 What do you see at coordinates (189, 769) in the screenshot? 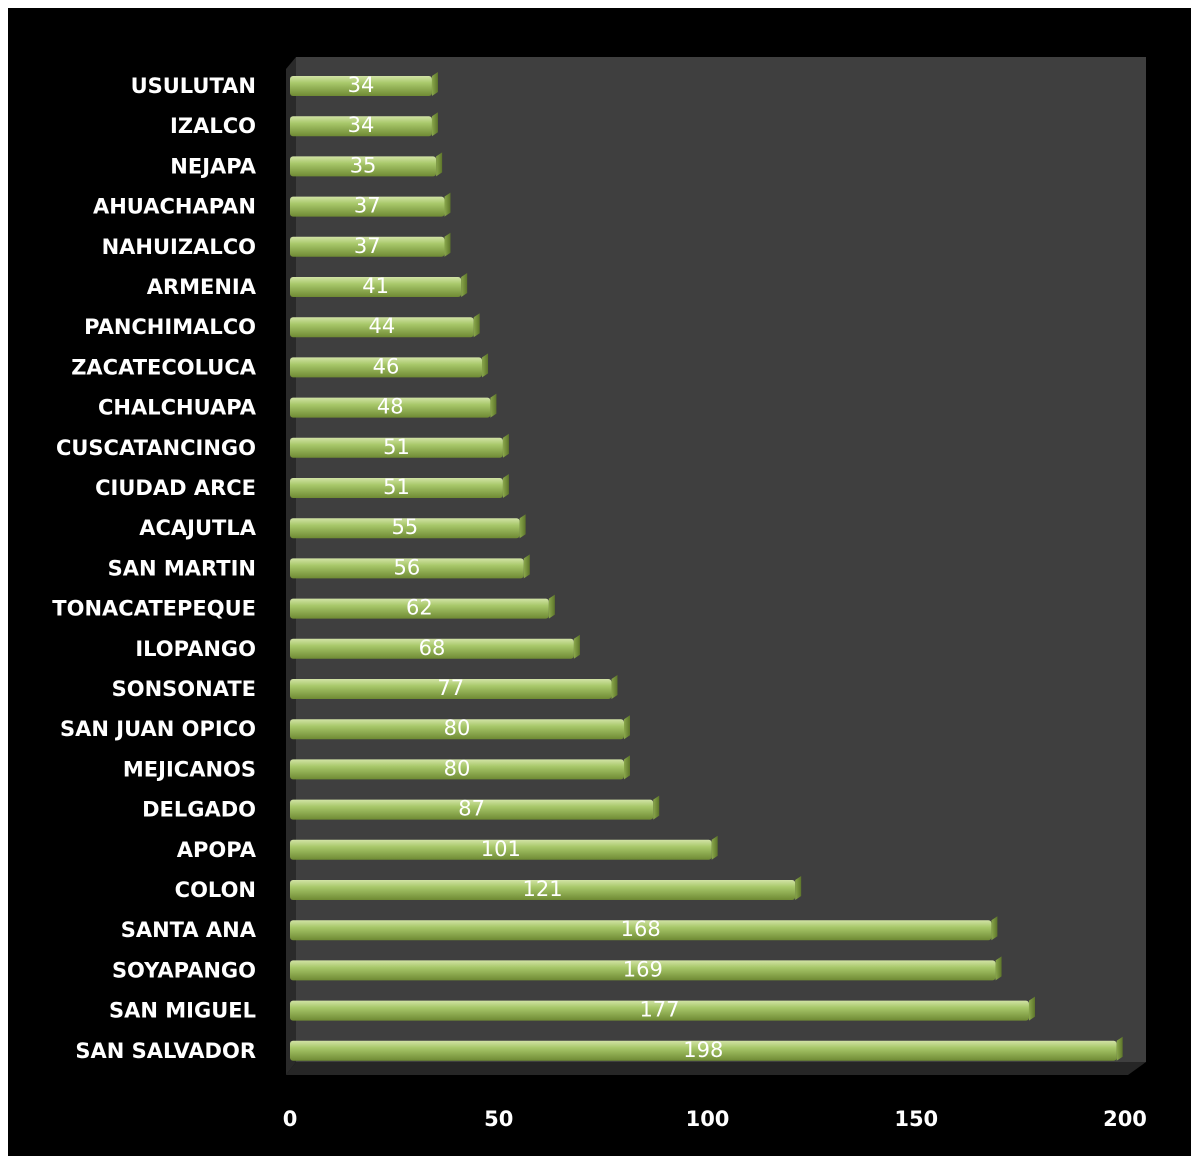
I see `category-label: MEJICANOS` at bounding box center [189, 769].